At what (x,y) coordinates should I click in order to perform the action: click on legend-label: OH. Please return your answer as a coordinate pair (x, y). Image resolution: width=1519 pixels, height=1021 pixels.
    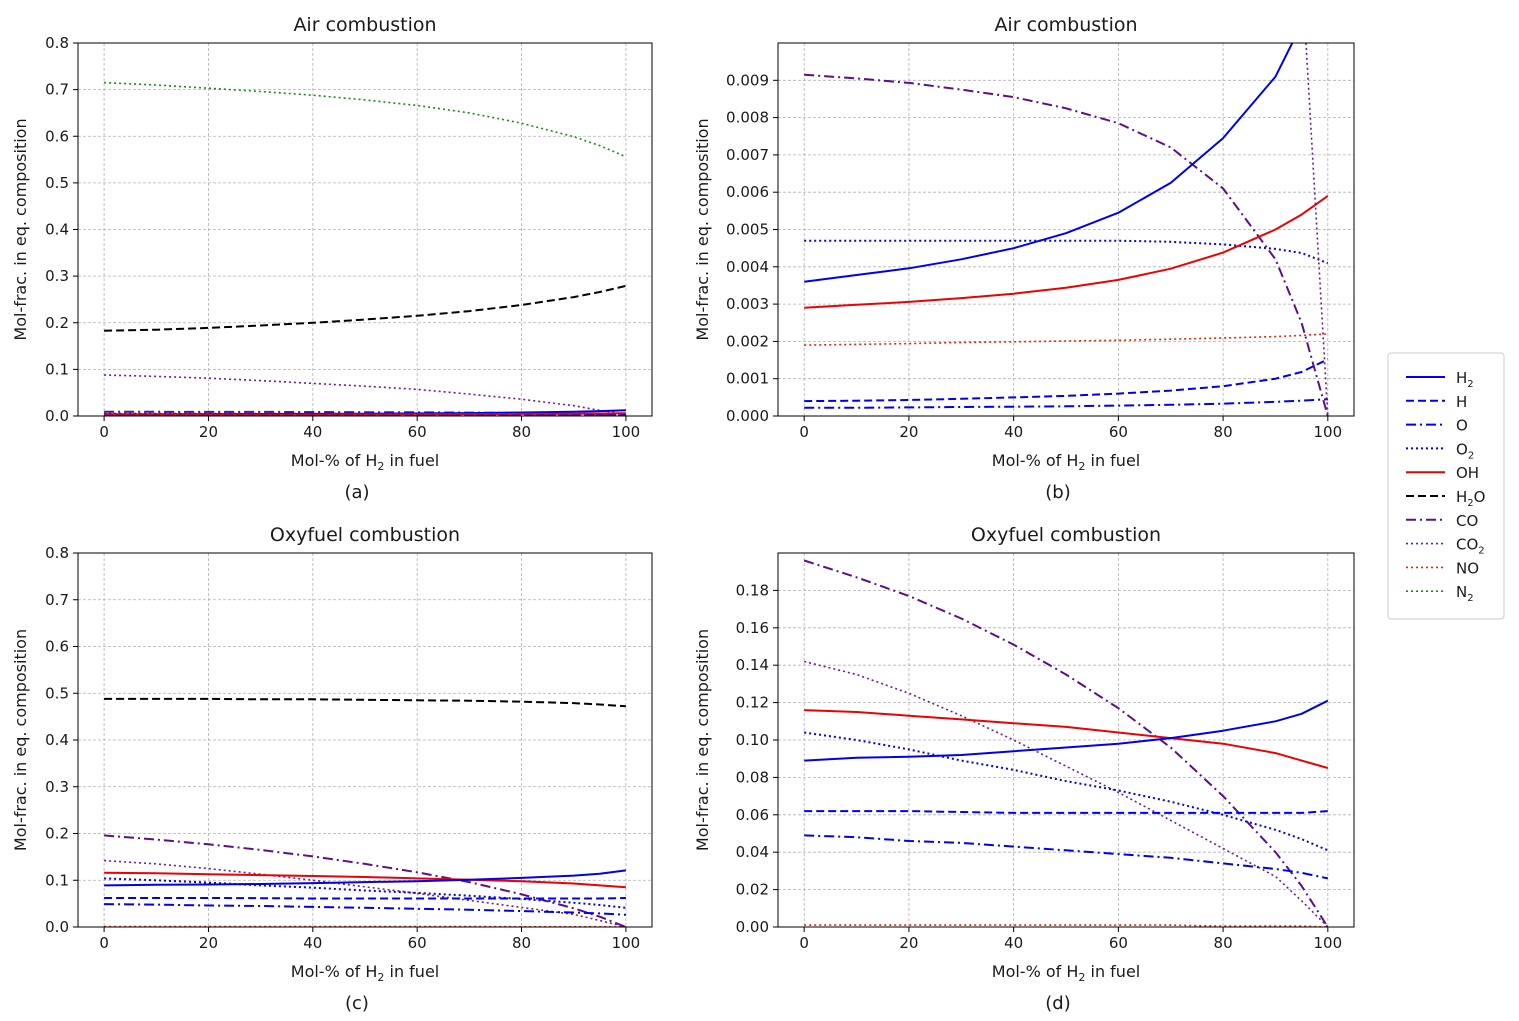
    Looking at the image, I should click on (1467, 473).